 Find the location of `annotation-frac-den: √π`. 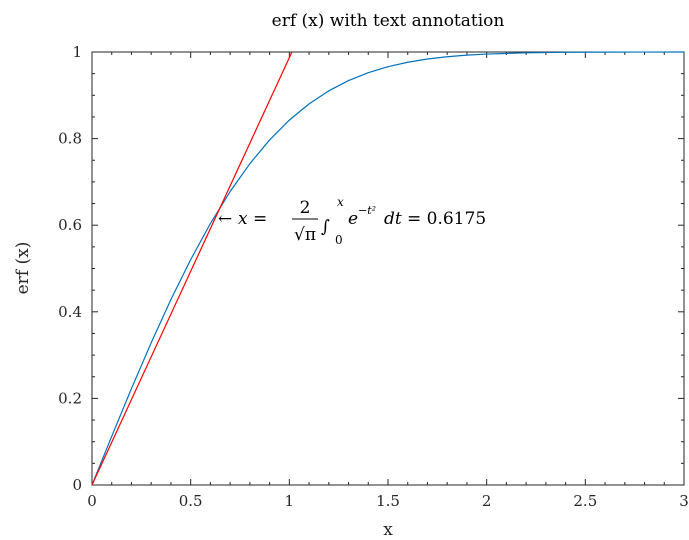

annotation-frac-den: √π is located at coordinates (305, 235).